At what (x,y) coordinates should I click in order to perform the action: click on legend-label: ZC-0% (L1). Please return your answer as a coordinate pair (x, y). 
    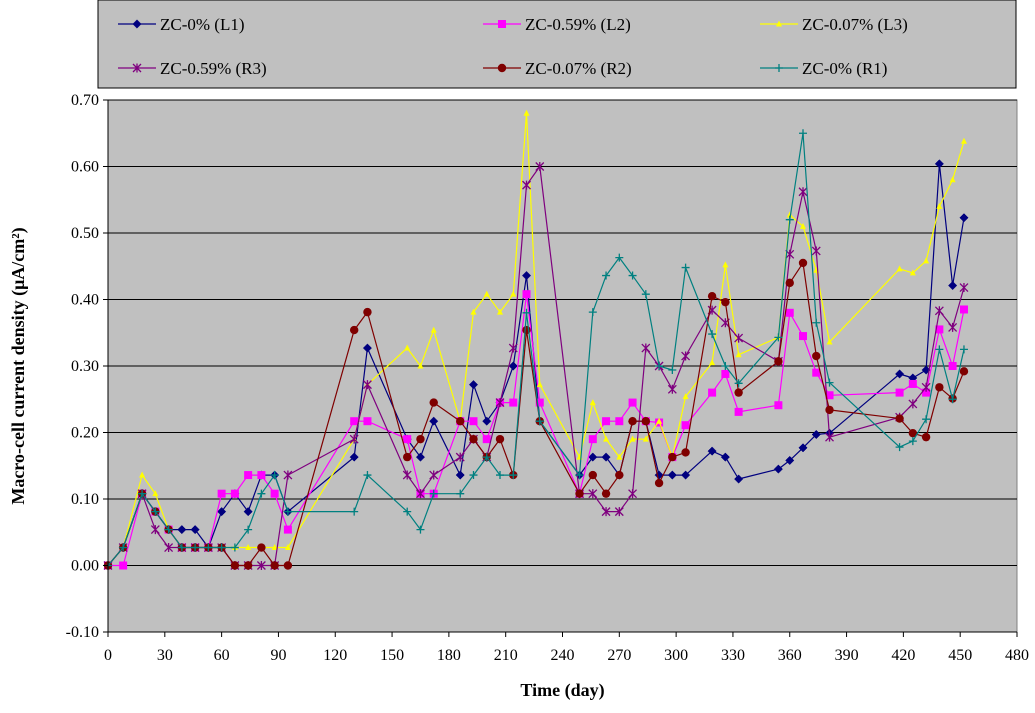
    Looking at the image, I should click on (202, 24).